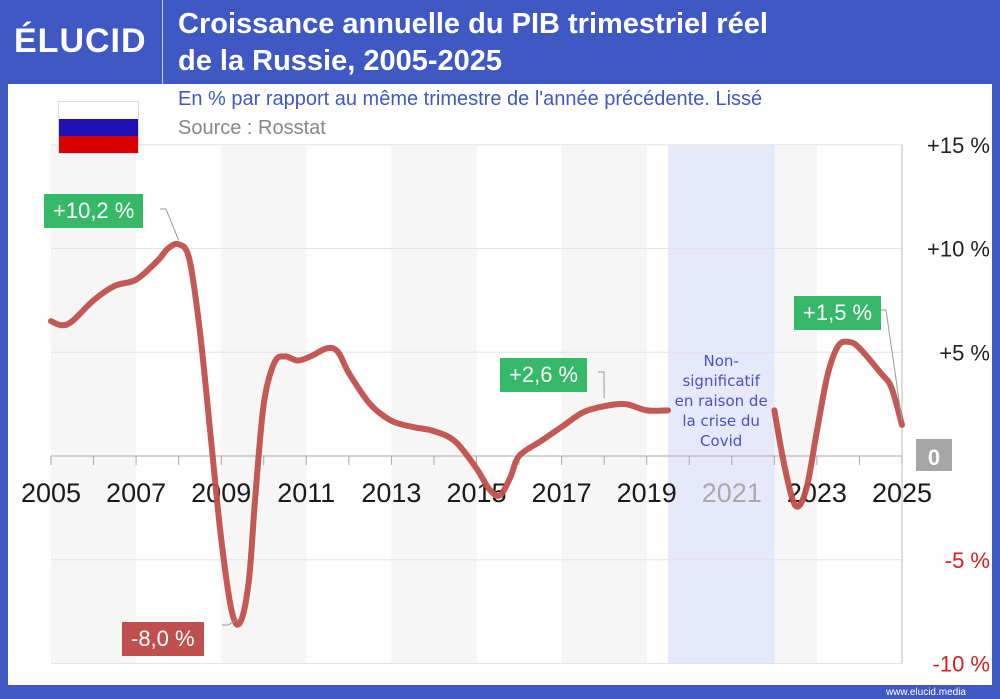  I want to click on y-tick-label: 0, so click(934, 457).